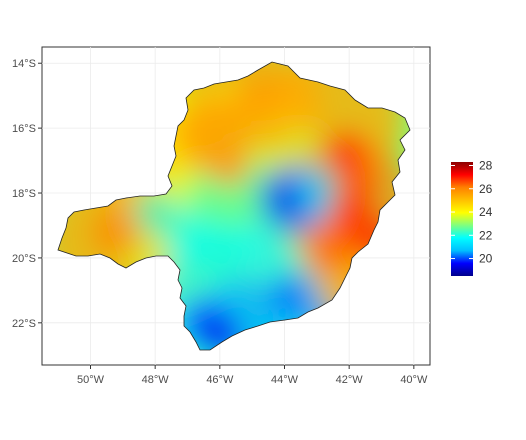 Image resolution: width=526 pixels, height=440 pixels. What do you see at coordinates (24, 324) in the screenshot?
I see `y-tick-label: 22°S` at bounding box center [24, 324].